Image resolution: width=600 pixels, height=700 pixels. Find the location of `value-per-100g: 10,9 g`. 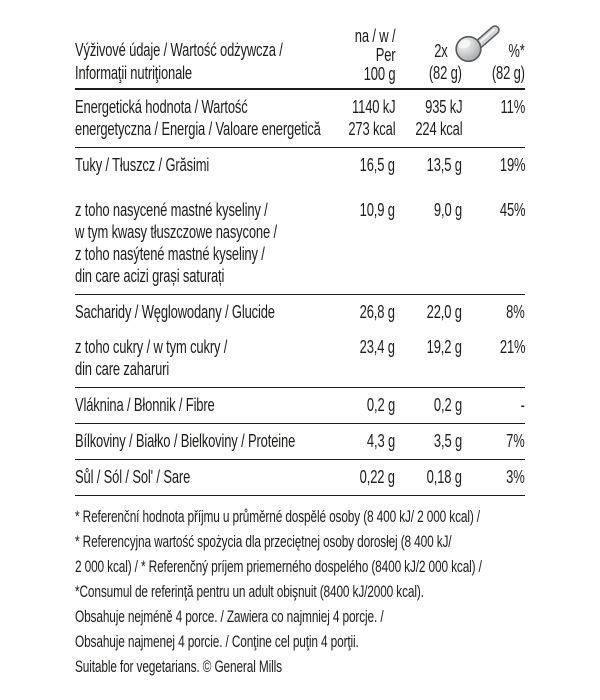

value-per-100g: 10,9 g is located at coordinates (377, 210).